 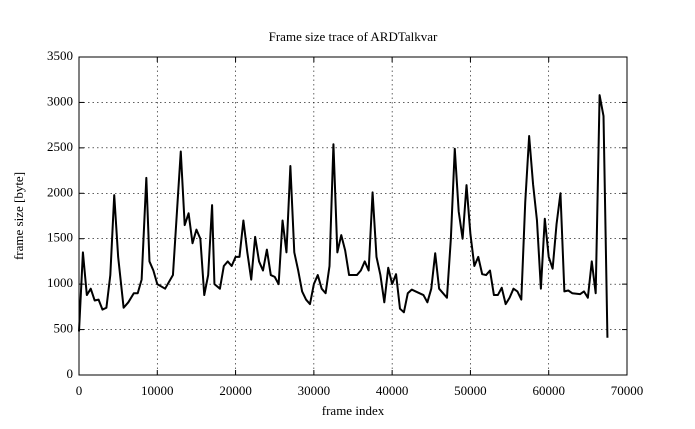 What do you see at coordinates (18, 216) in the screenshot?
I see `y-axis-label: frame size [byte]` at bounding box center [18, 216].